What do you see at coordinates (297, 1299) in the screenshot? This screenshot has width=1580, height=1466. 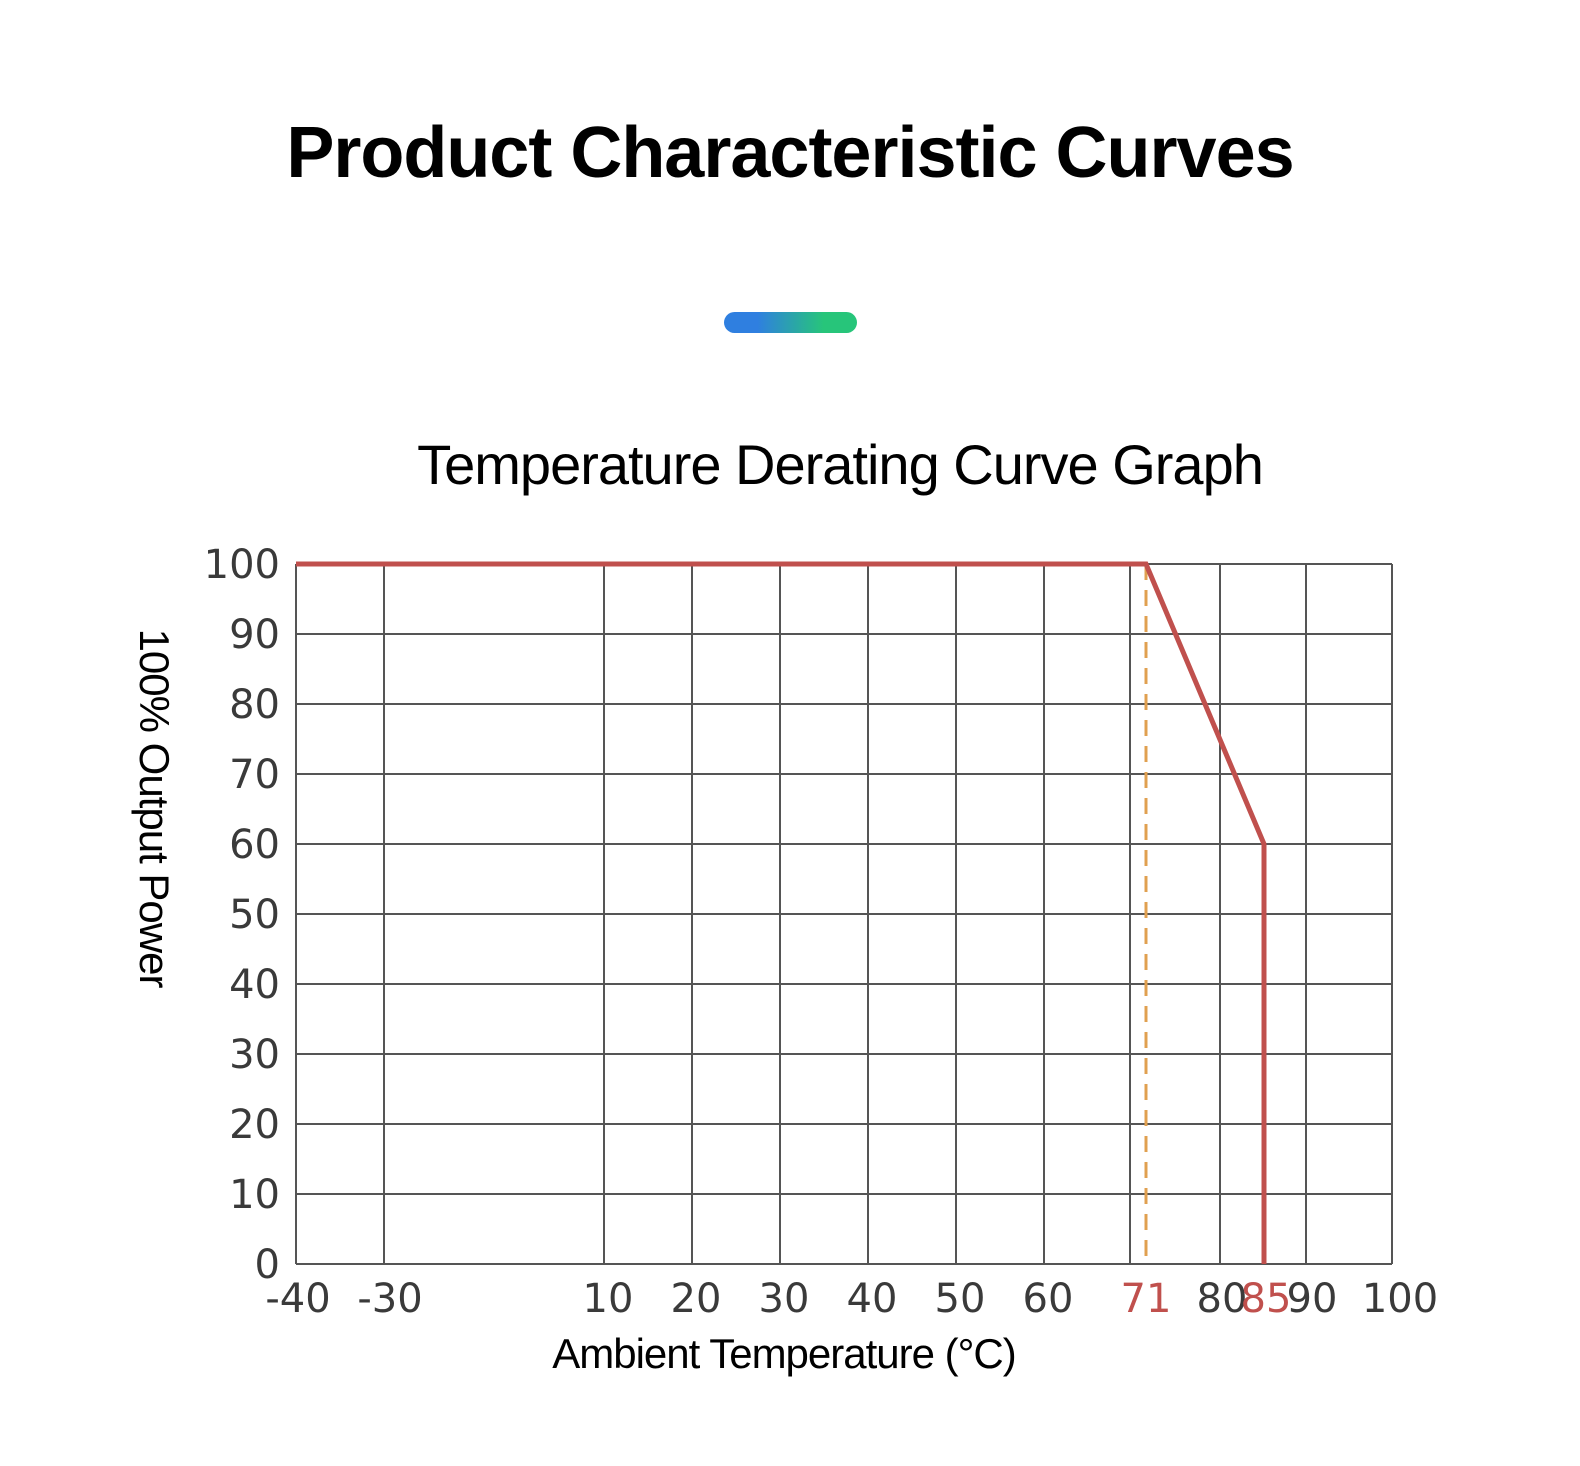 I see `x-tick-label: -40` at bounding box center [297, 1299].